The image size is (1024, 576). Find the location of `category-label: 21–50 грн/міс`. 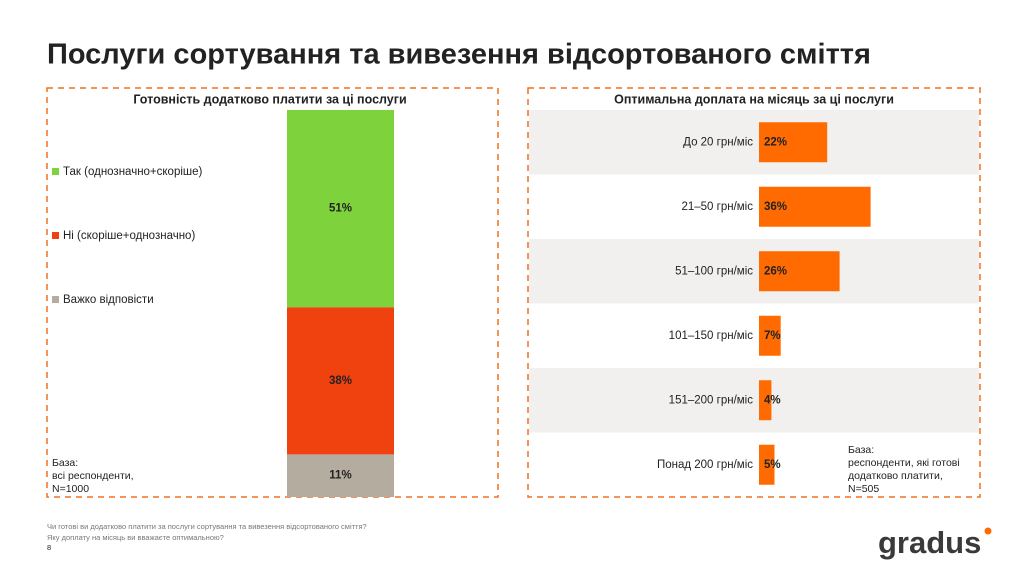

category-label: 21–50 грн/міс is located at coordinates (717, 207).